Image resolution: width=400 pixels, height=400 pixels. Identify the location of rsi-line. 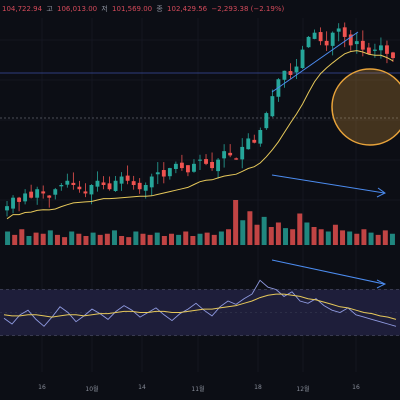
(200, 303).